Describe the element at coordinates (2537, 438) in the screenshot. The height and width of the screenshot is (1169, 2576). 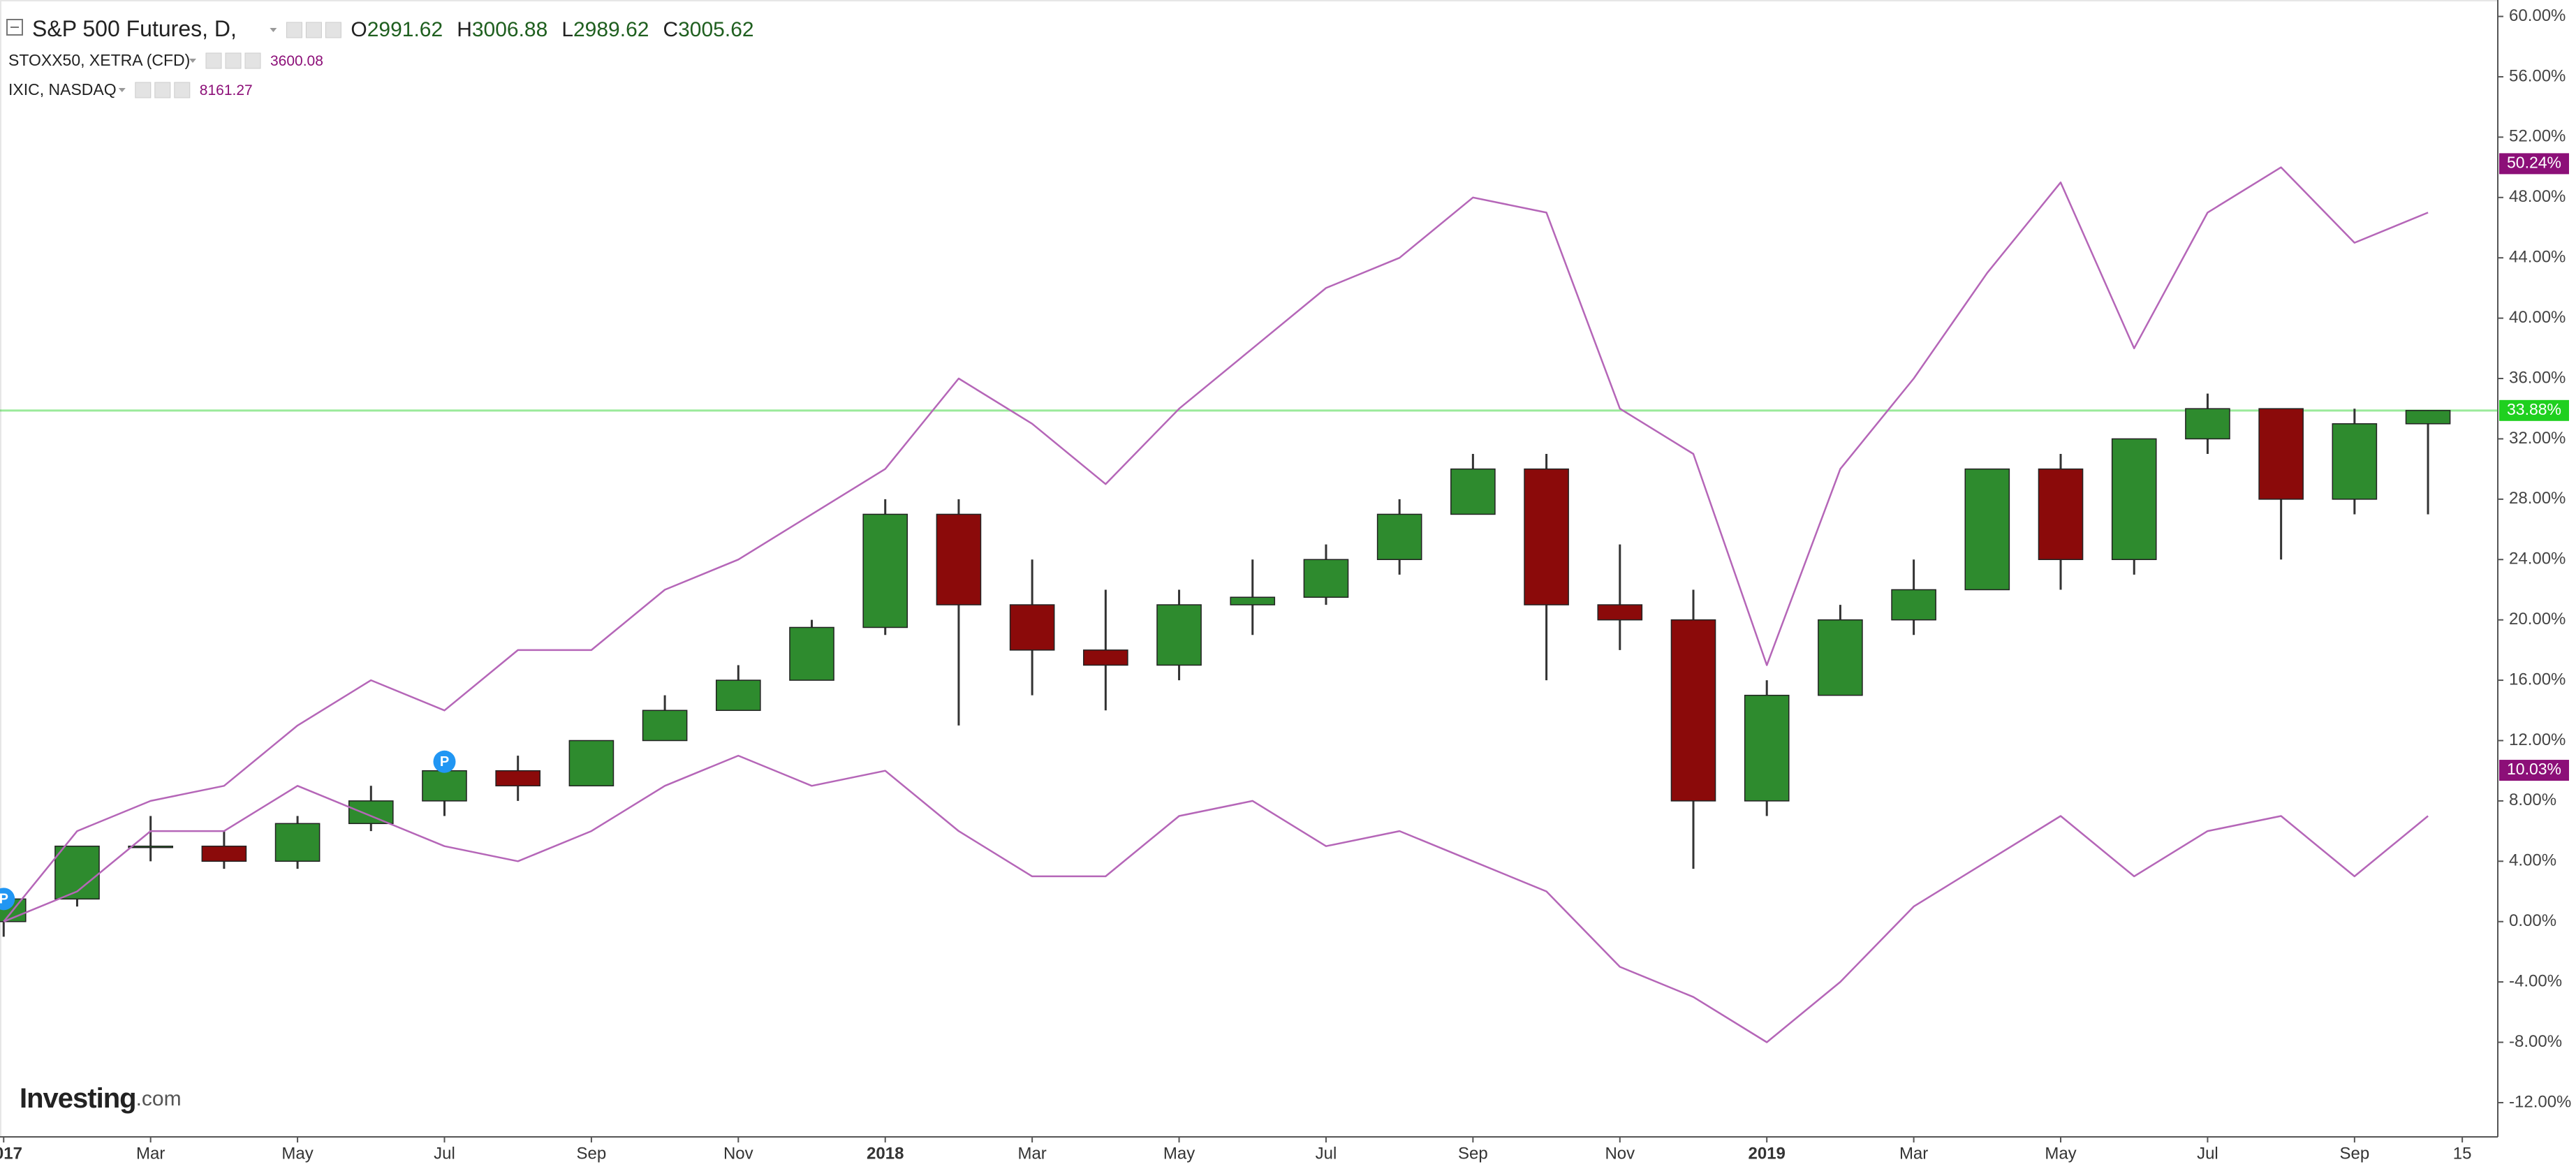
I see `y-tick-label: 32.00%` at that location.